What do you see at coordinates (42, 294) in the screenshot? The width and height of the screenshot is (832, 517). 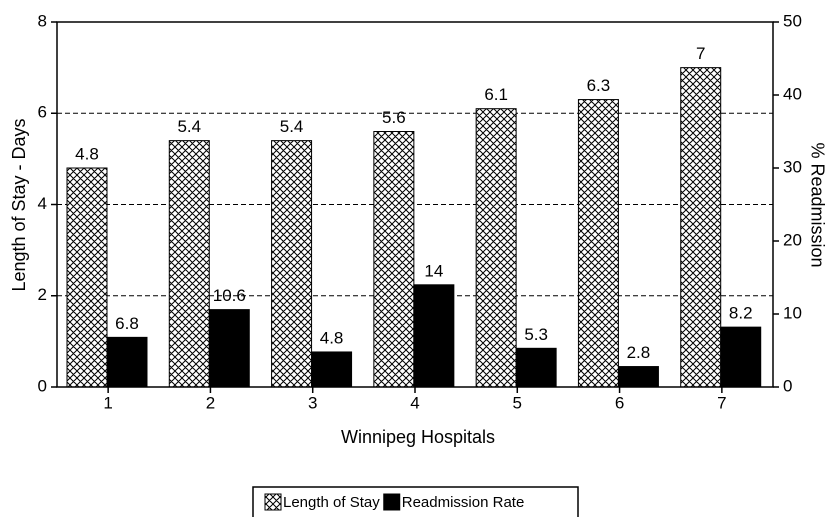 I see `y-tick-label: 2` at bounding box center [42, 294].